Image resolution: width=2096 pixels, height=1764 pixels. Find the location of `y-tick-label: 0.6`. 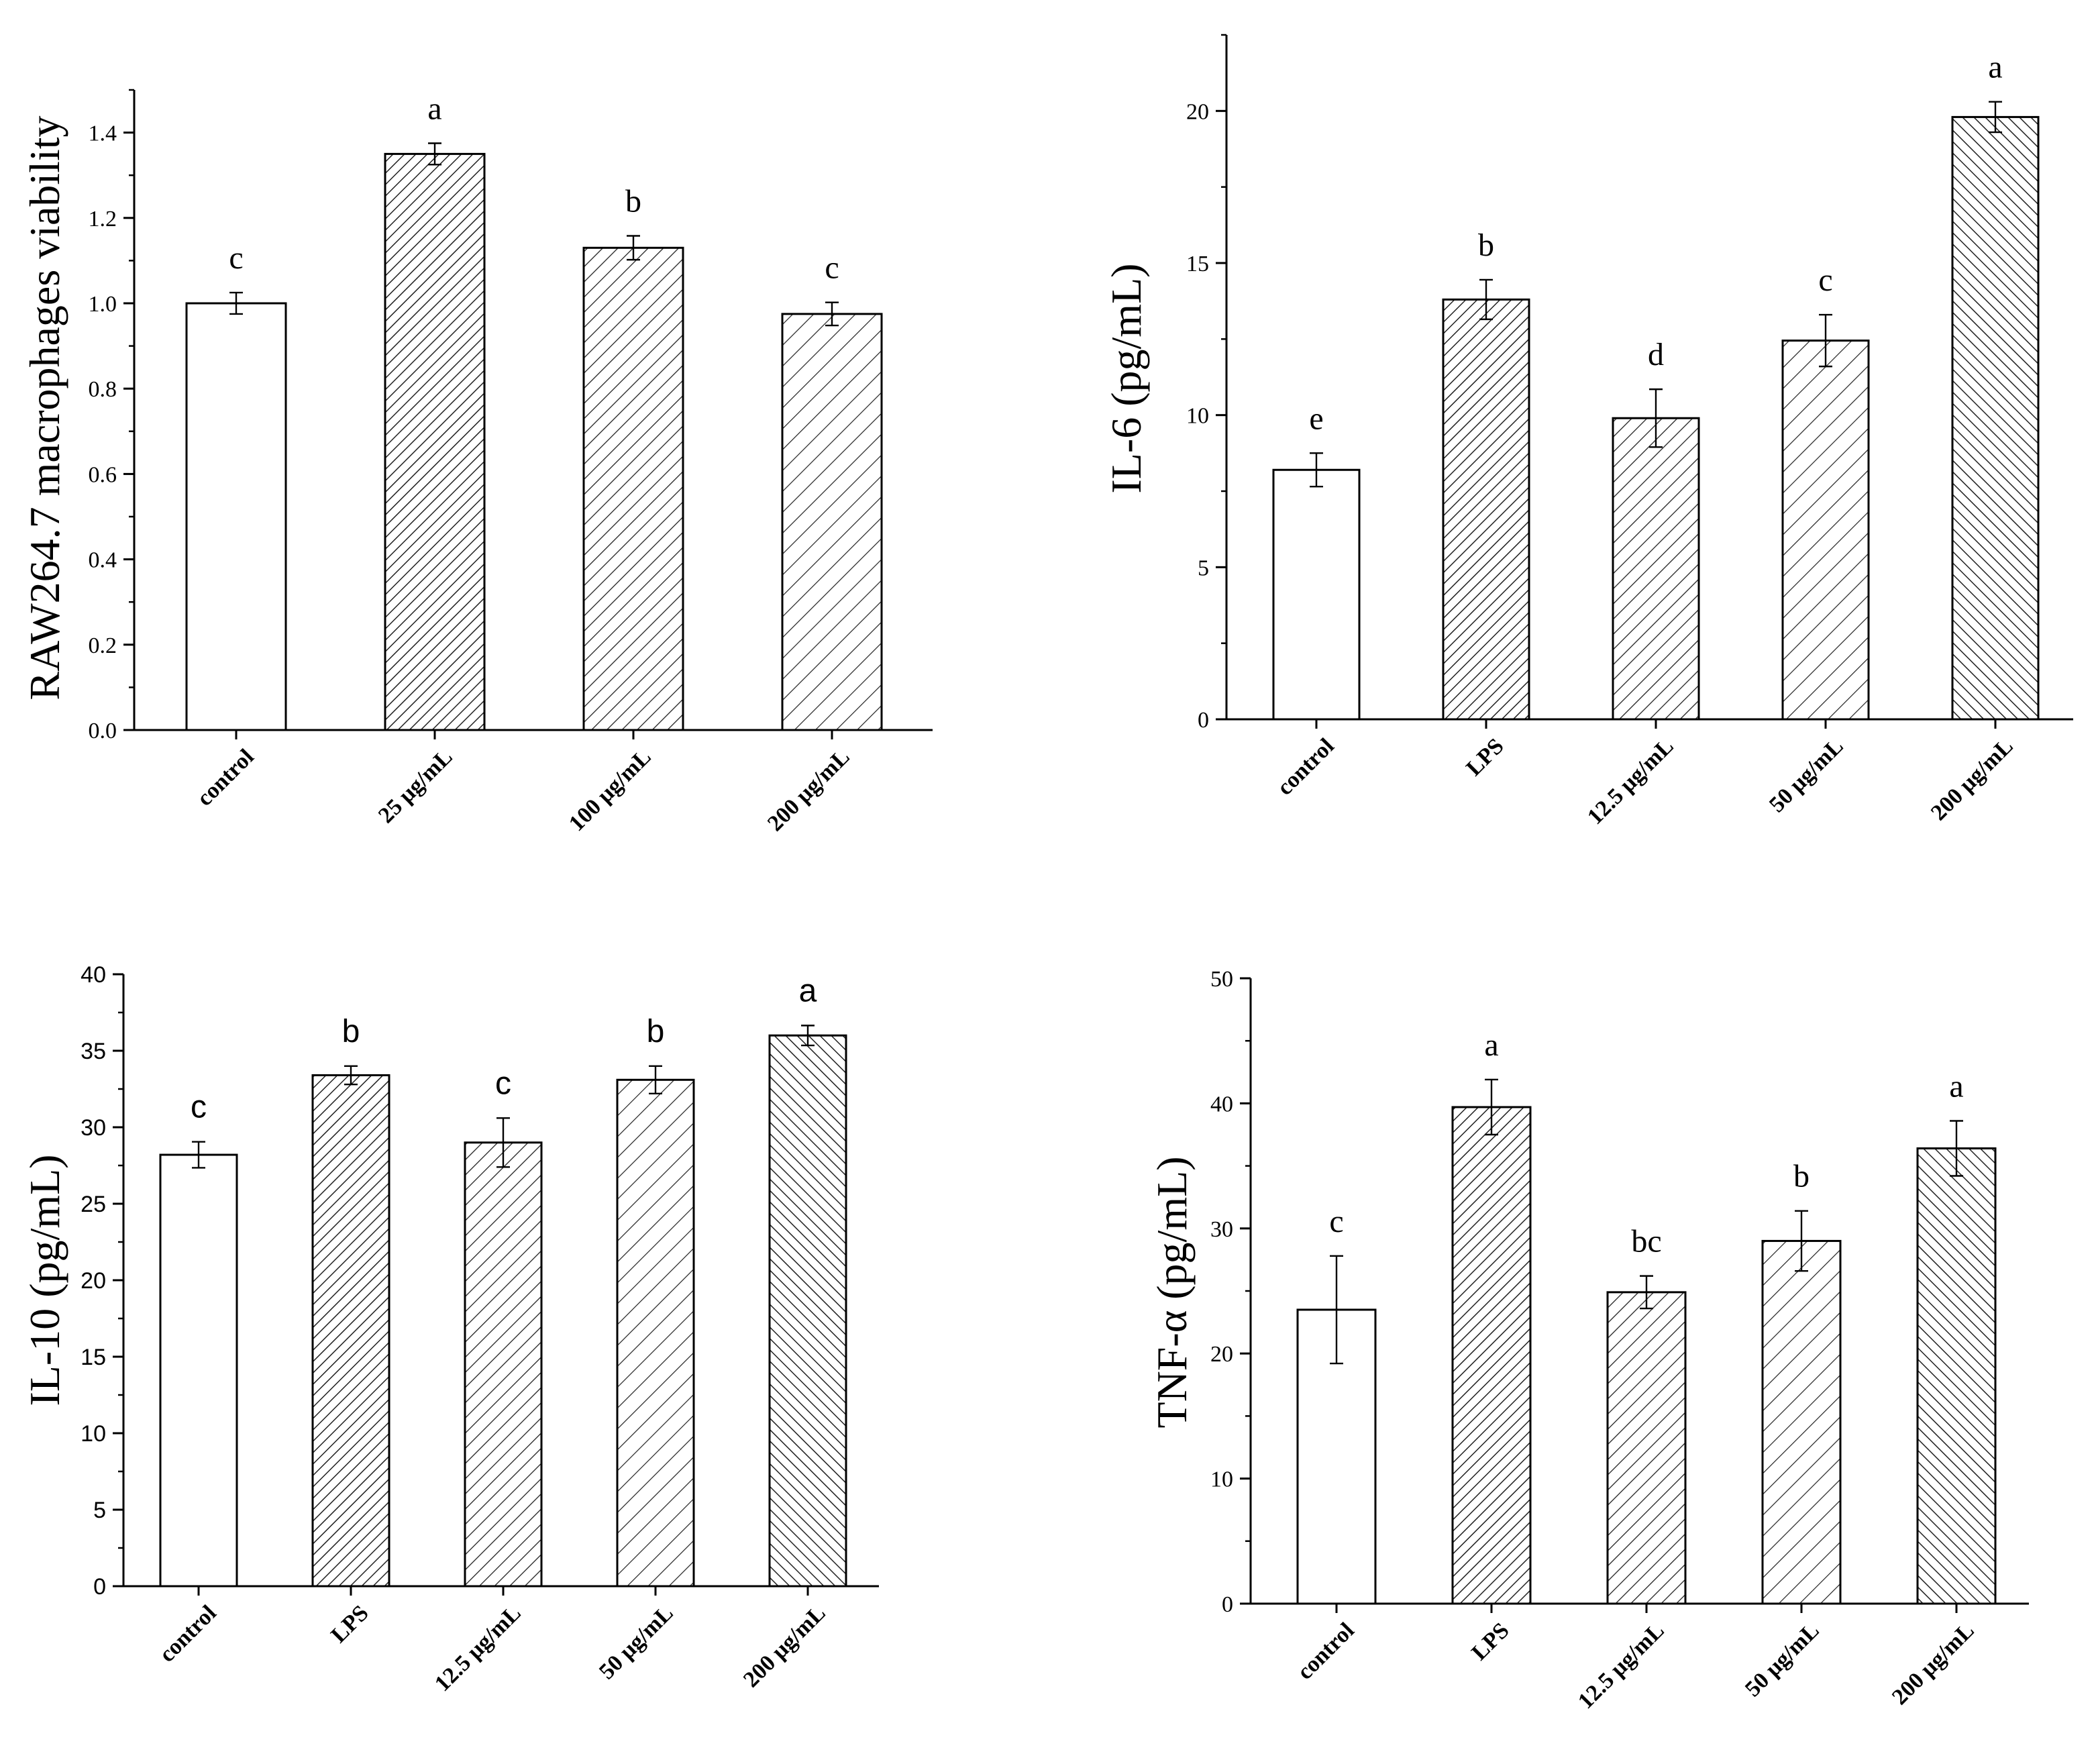

y-tick-label: 0.6 is located at coordinates (103, 474).